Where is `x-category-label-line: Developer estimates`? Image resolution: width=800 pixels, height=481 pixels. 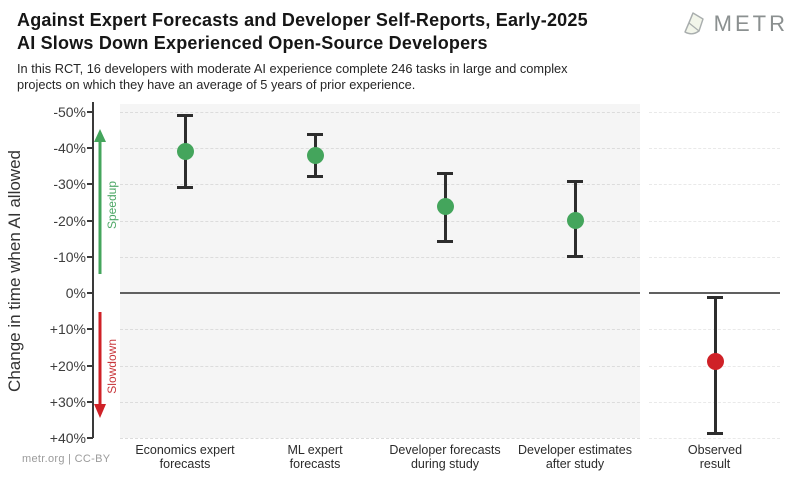
x-category-label-line: Developer estimates is located at coordinates (575, 450).